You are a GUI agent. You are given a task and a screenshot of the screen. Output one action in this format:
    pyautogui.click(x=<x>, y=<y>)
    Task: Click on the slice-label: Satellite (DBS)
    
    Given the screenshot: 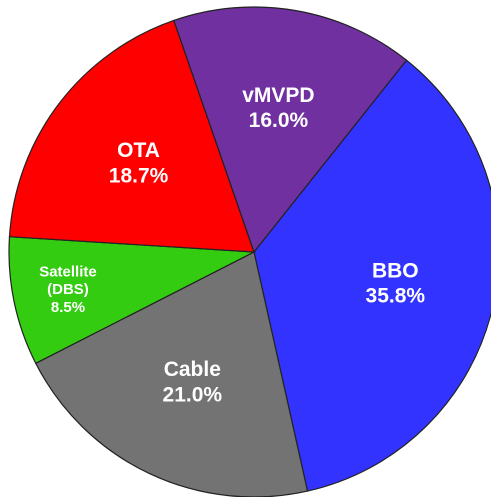 What is the action you would take?
    pyautogui.click(x=68, y=281)
    